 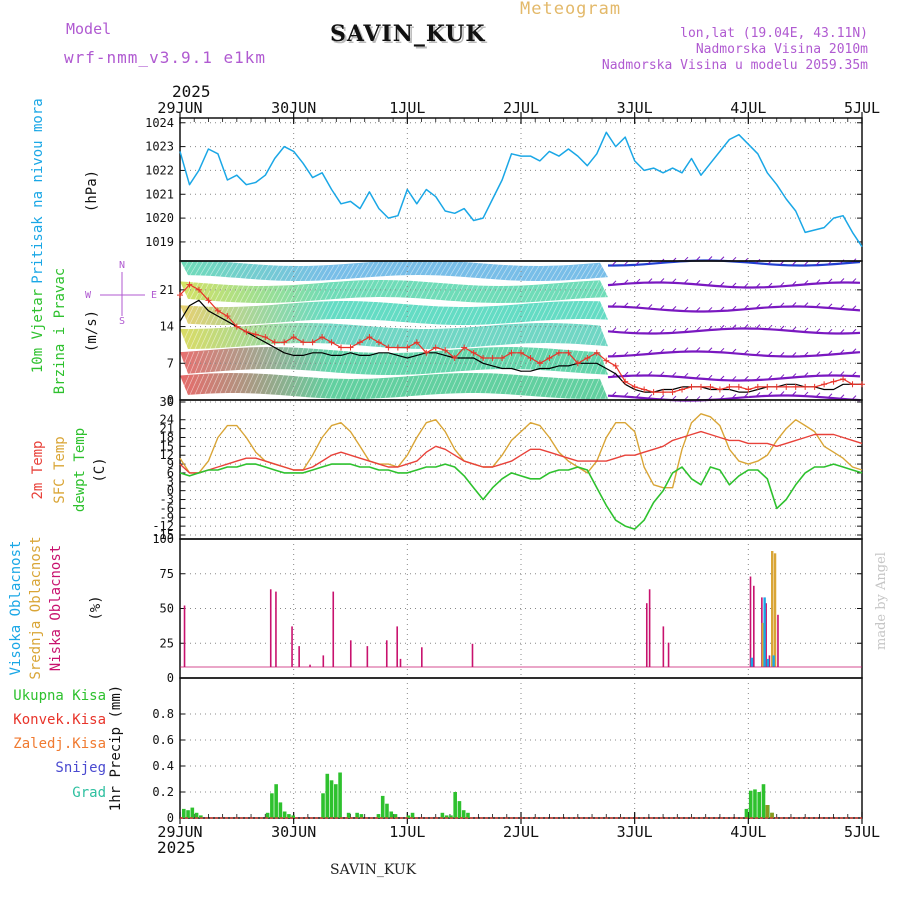 I want to click on wind-ylabel: 10m Vjetar, so click(x=38, y=331).